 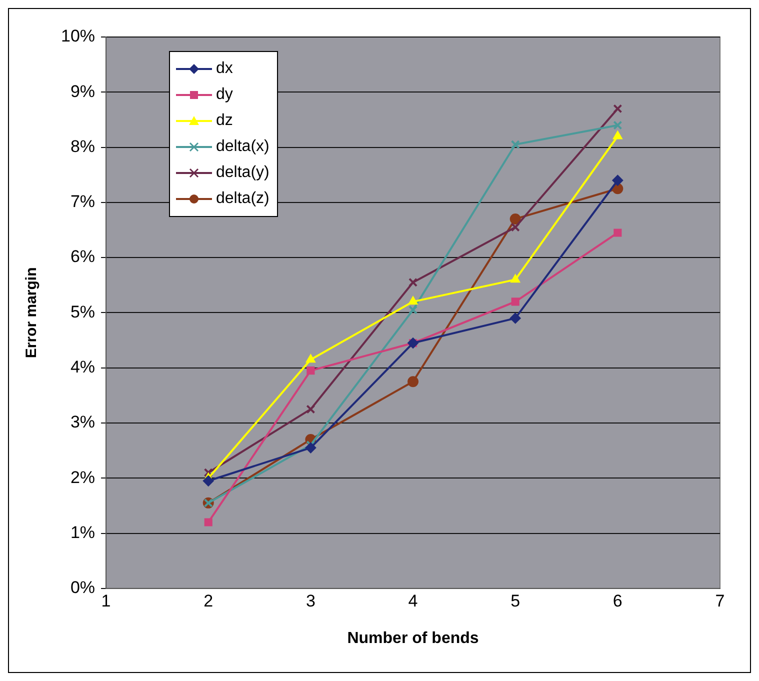 What do you see at coordinates (83, 477) in the screenshot?
I see `y-tick-label: 2%` at bounding box center [83, 477].